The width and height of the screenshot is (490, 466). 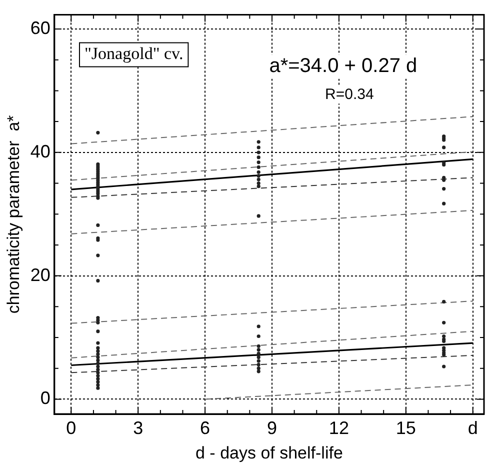 I want to click on y-tick-label: 40, so click(x=40, y=151).